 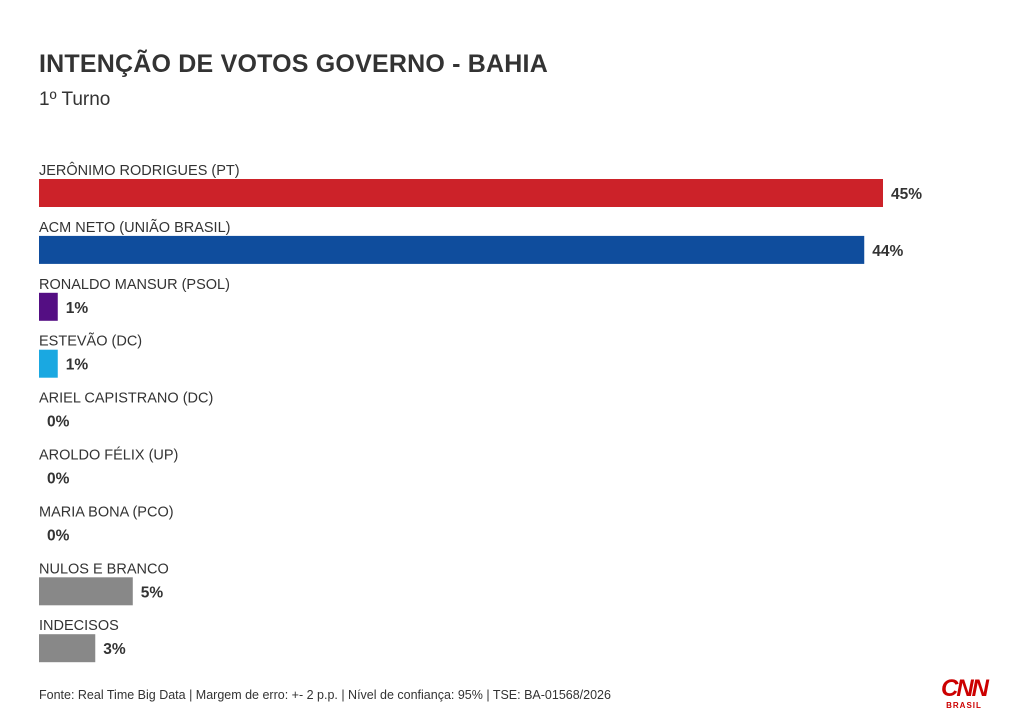 What do you see at coordinates (887, 251) in the screenshot?
I see `value-label: 44%` at bounding box center [887, 251].